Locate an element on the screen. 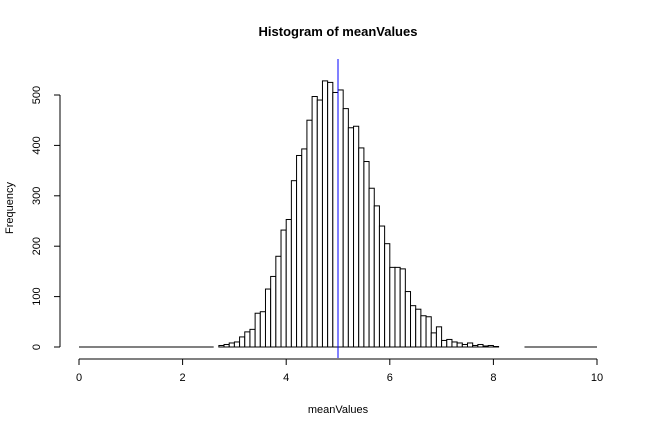  y-tick-label: 500 is located at coordinates (37, 95).